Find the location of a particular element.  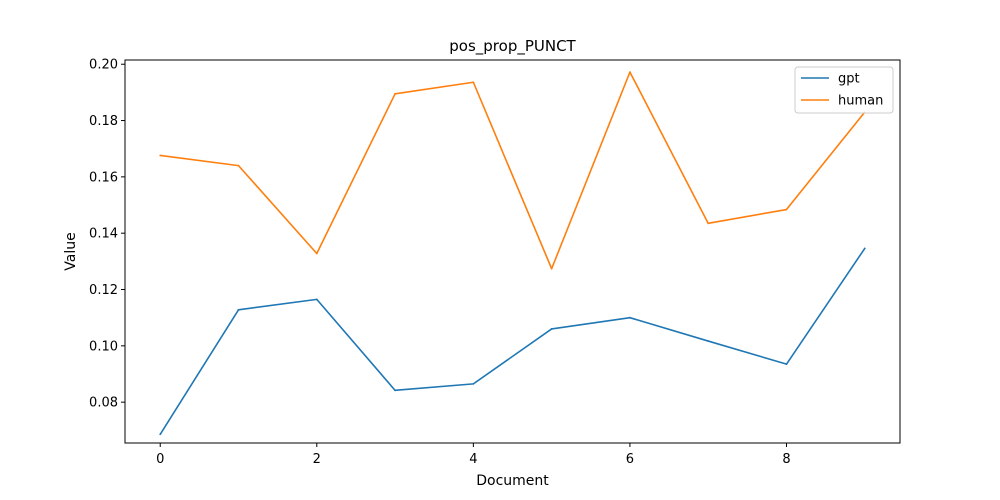

y-tick-label: 0.10 is located at coordinates (103, 346).